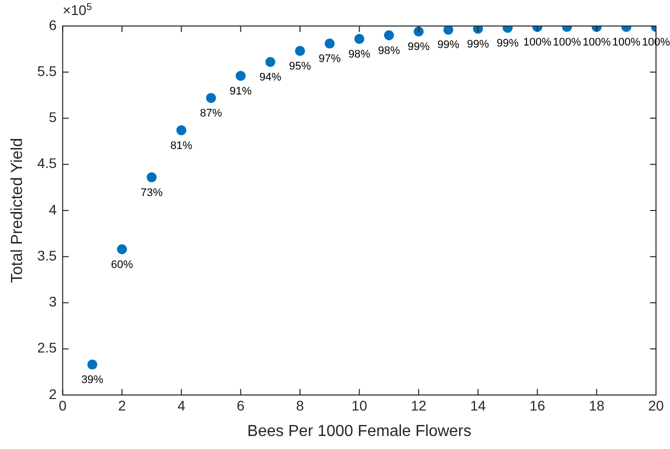 This screenshot has height=449, width=670. What do you see at coordinates (47, 163) in the screenshot?
I see `y-tick-label: 4.5` at bounding box center [47, 163].